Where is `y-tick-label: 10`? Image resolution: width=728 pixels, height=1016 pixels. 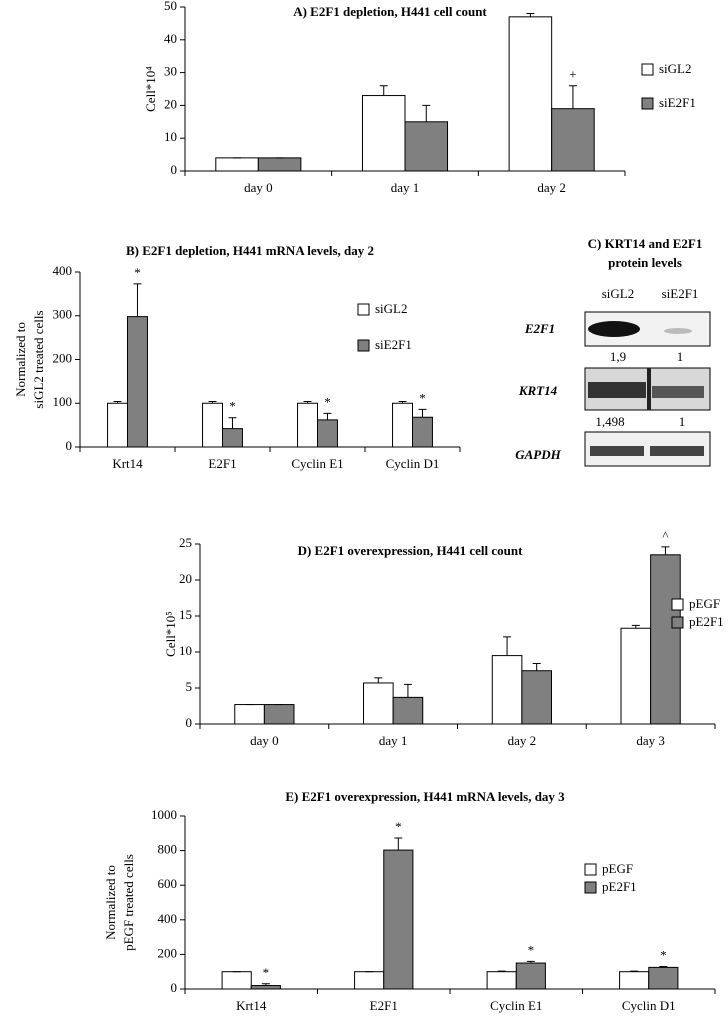 y-tick-label: 10 is located at coordinates (170, 136).